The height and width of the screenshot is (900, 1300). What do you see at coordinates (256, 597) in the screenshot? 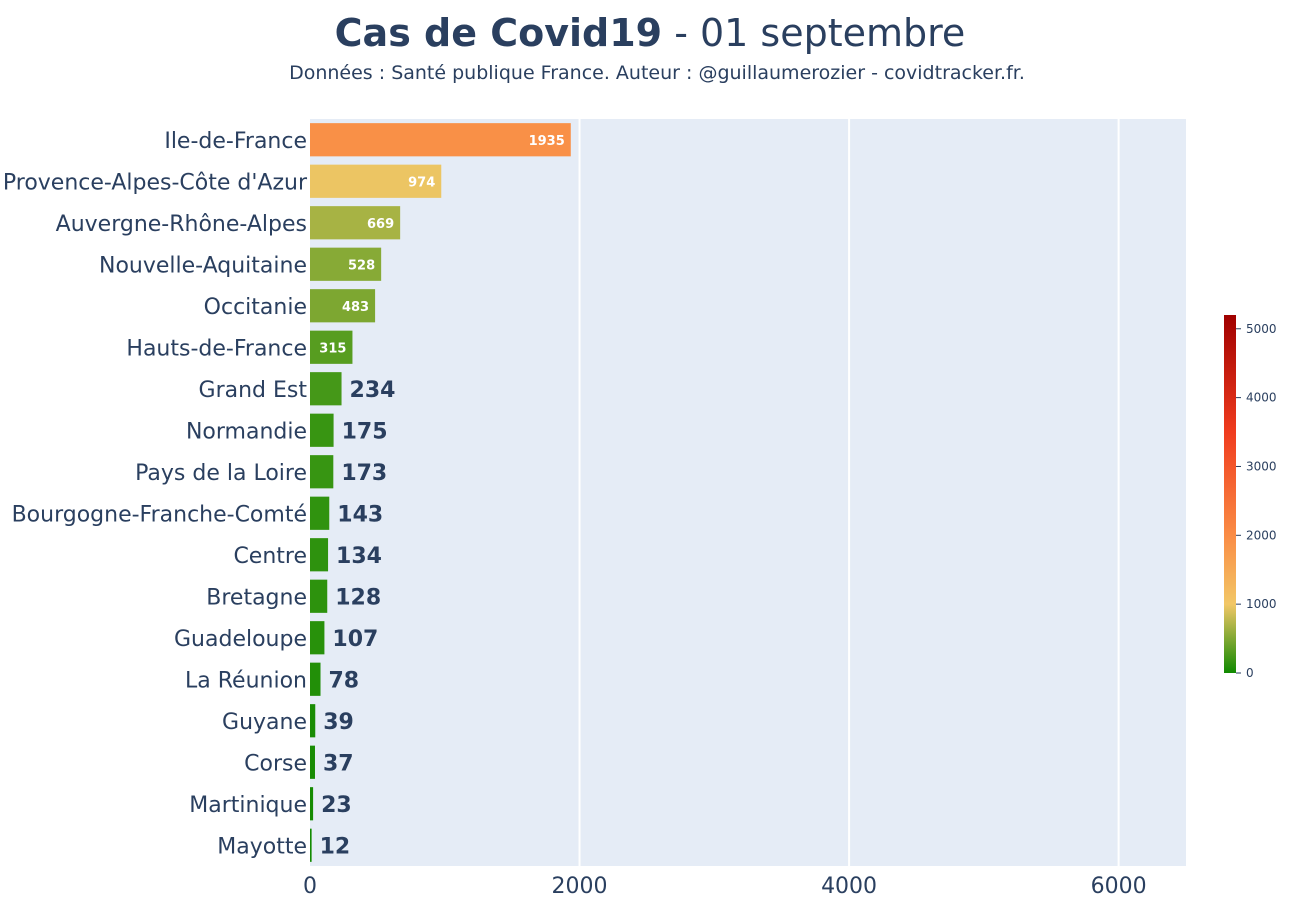
I see `y-category-label: Bretagne` at bounding box center [256, 597].